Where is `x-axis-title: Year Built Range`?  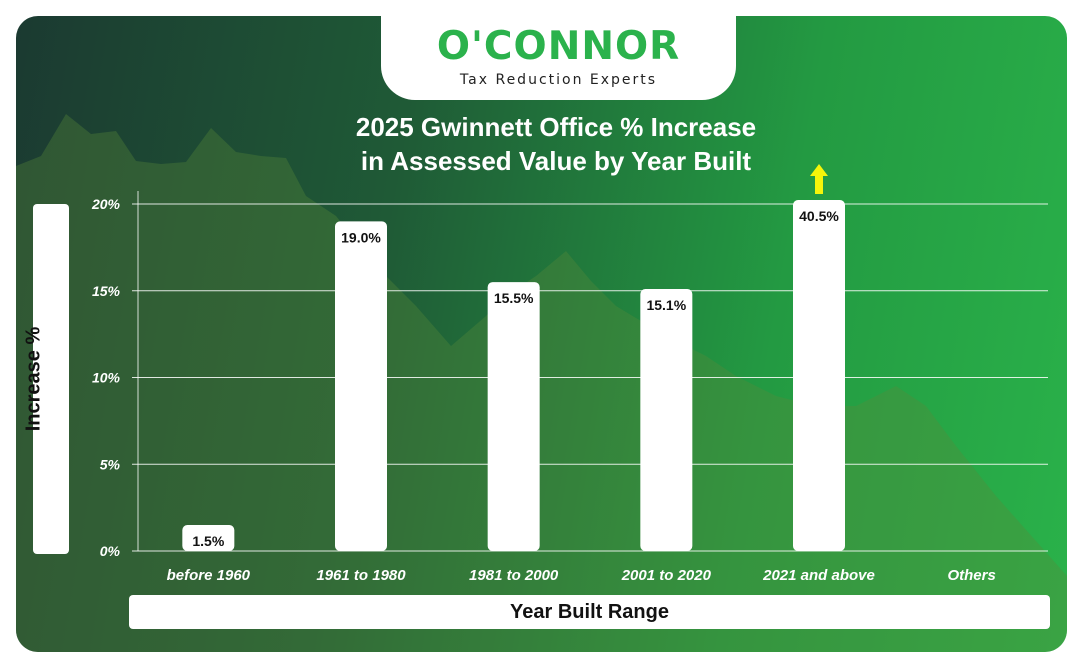
x-axis-title: Year Built Range is located at coordinates (589, 612).